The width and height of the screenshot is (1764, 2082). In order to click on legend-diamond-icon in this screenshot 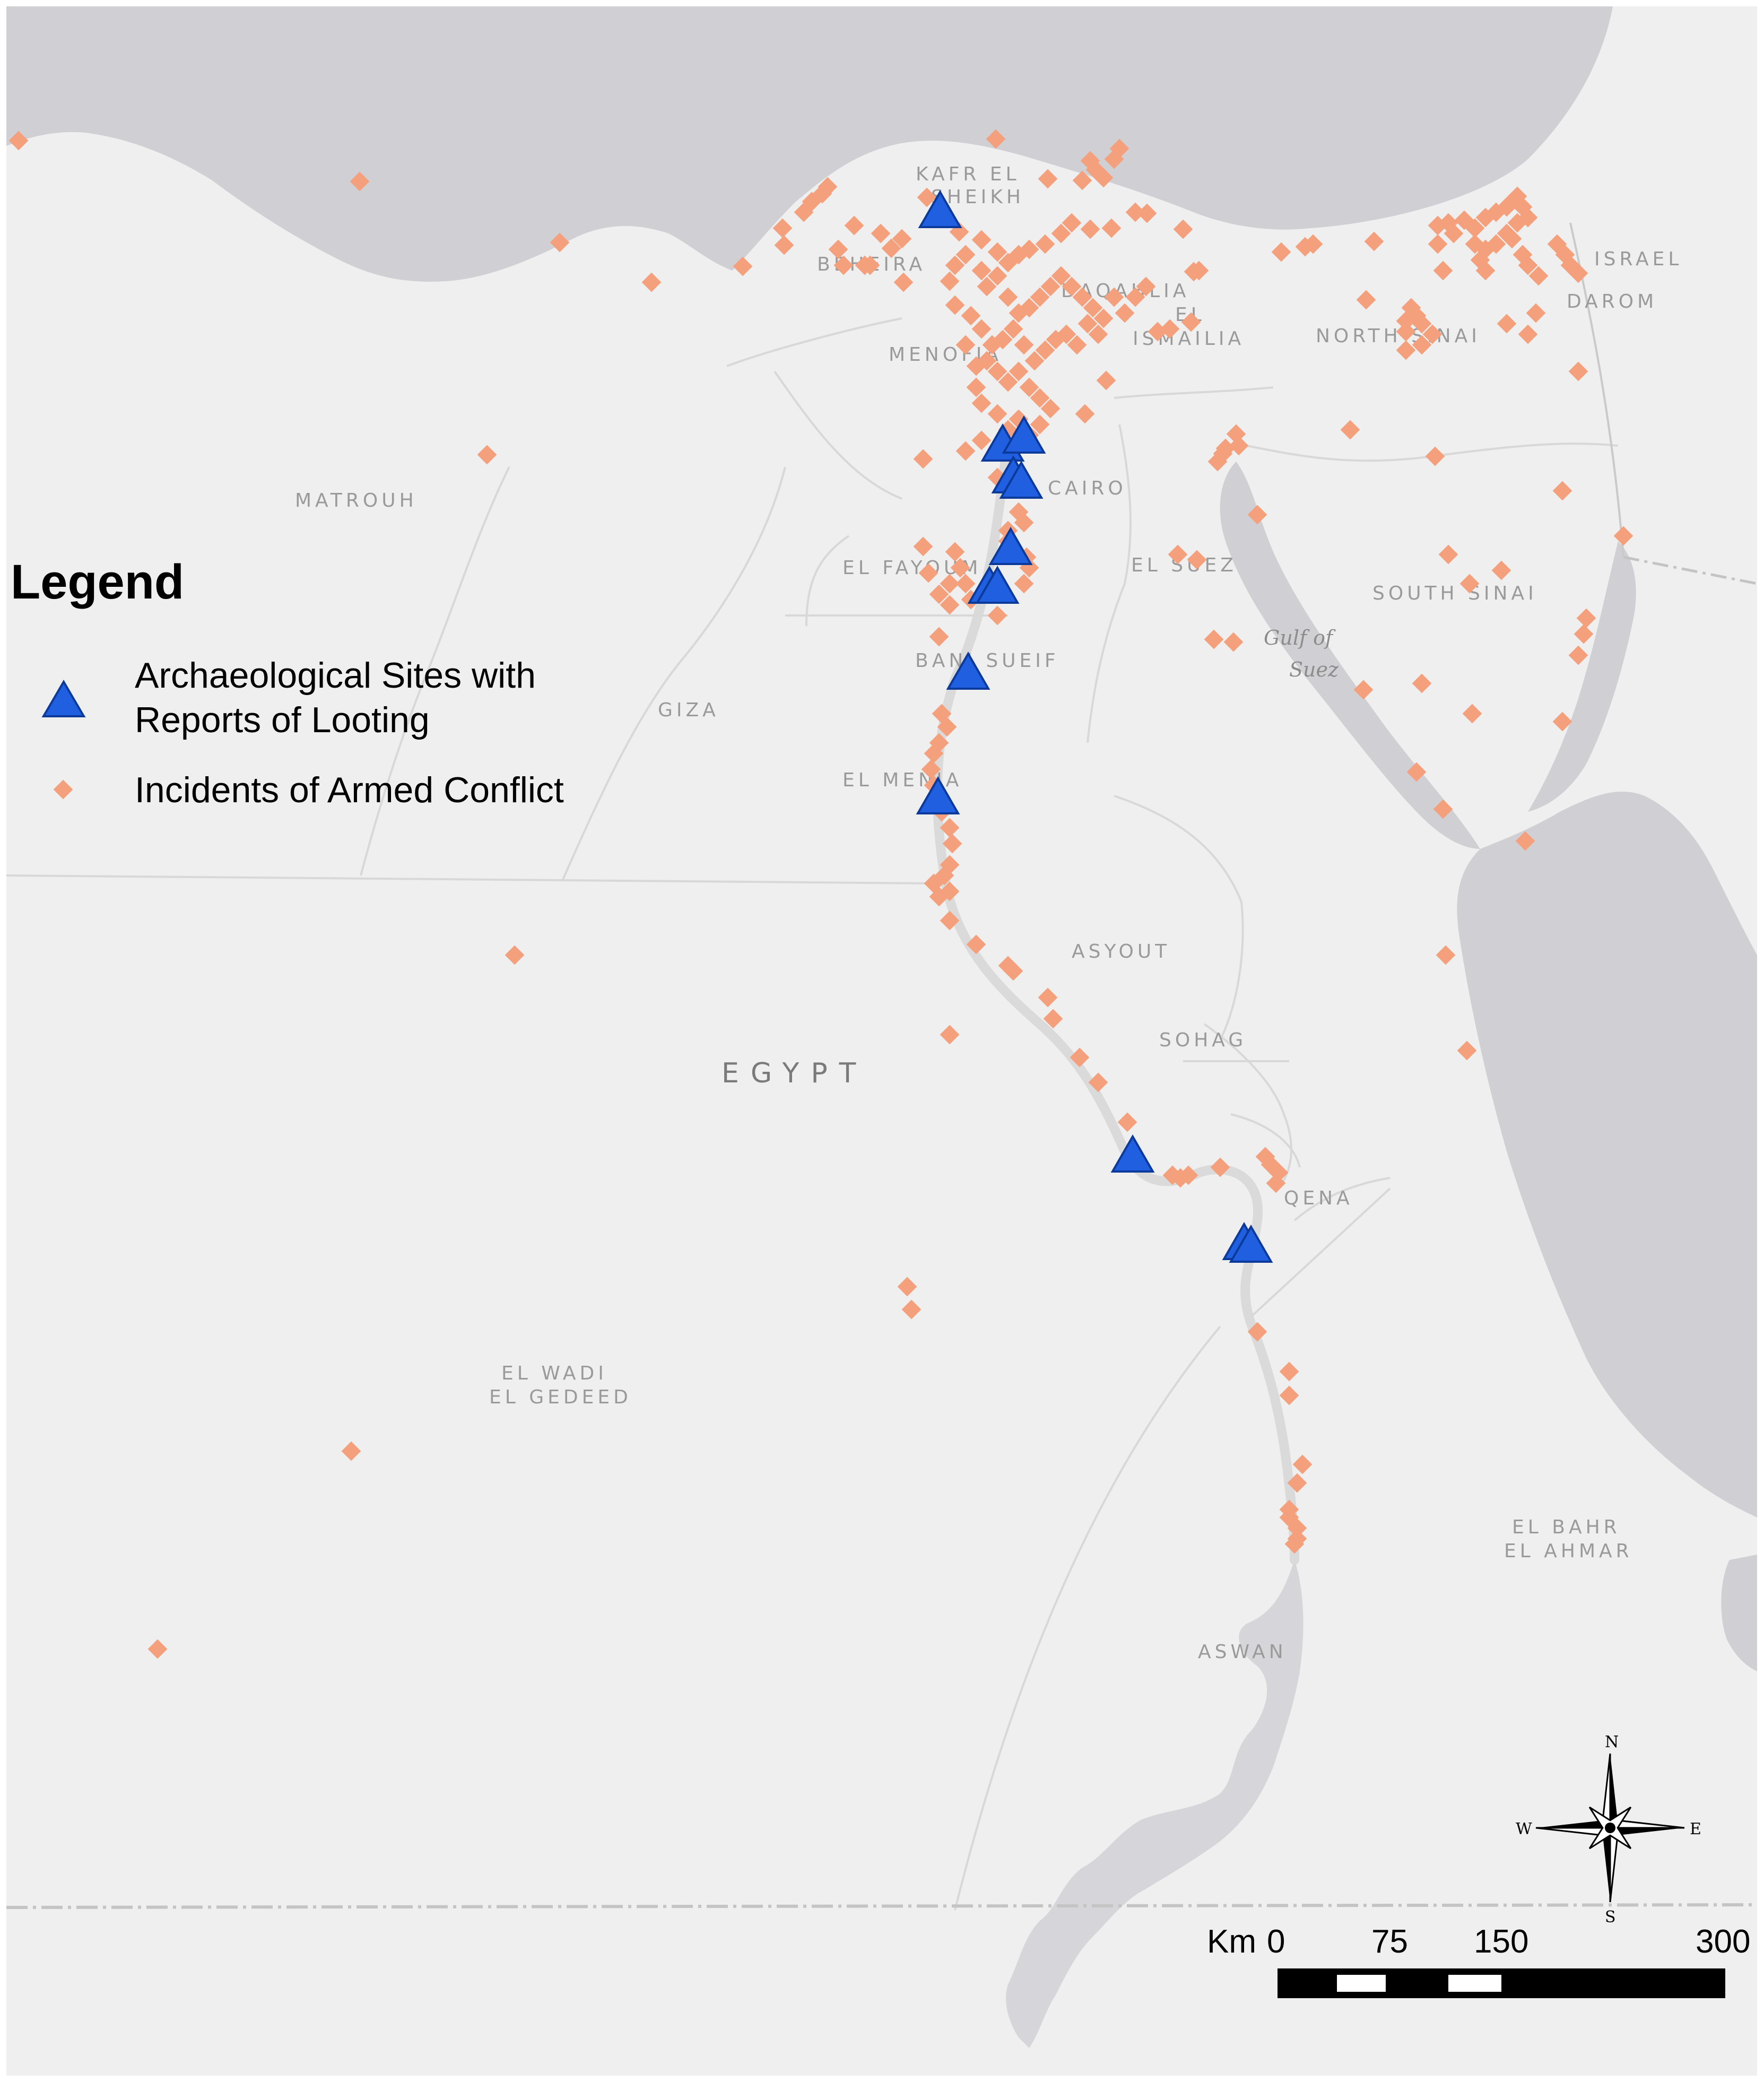, I will do `click(63, 789)`.